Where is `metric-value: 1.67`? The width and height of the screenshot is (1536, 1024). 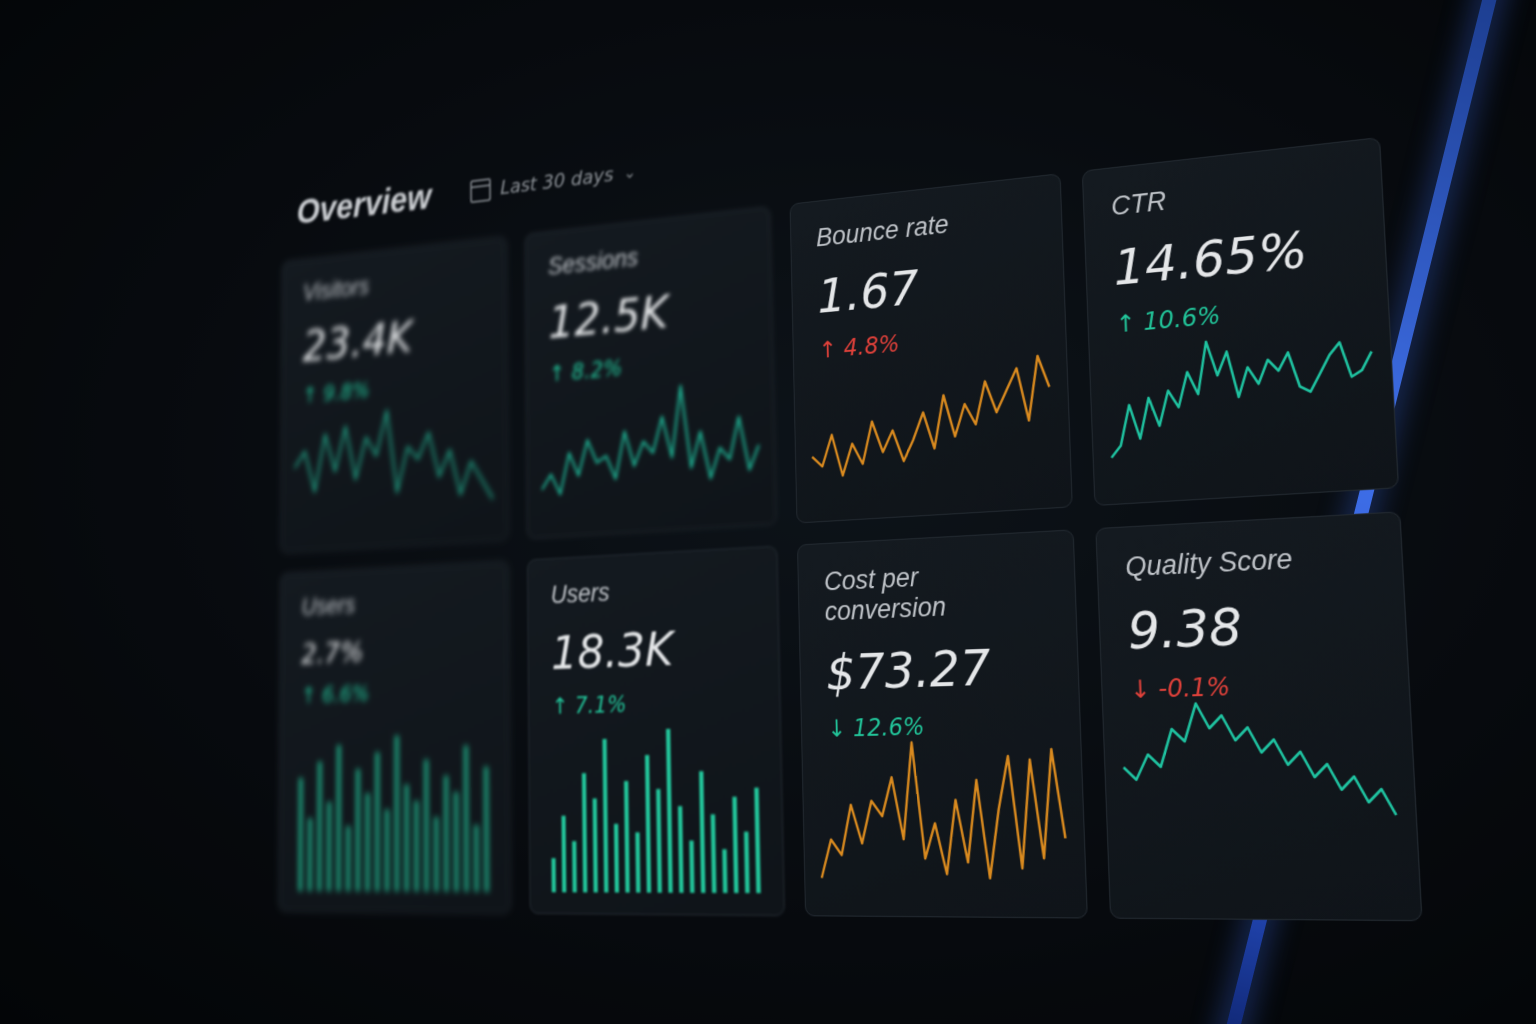
metric-value: 1.67 is located at coordinates (927, 286).